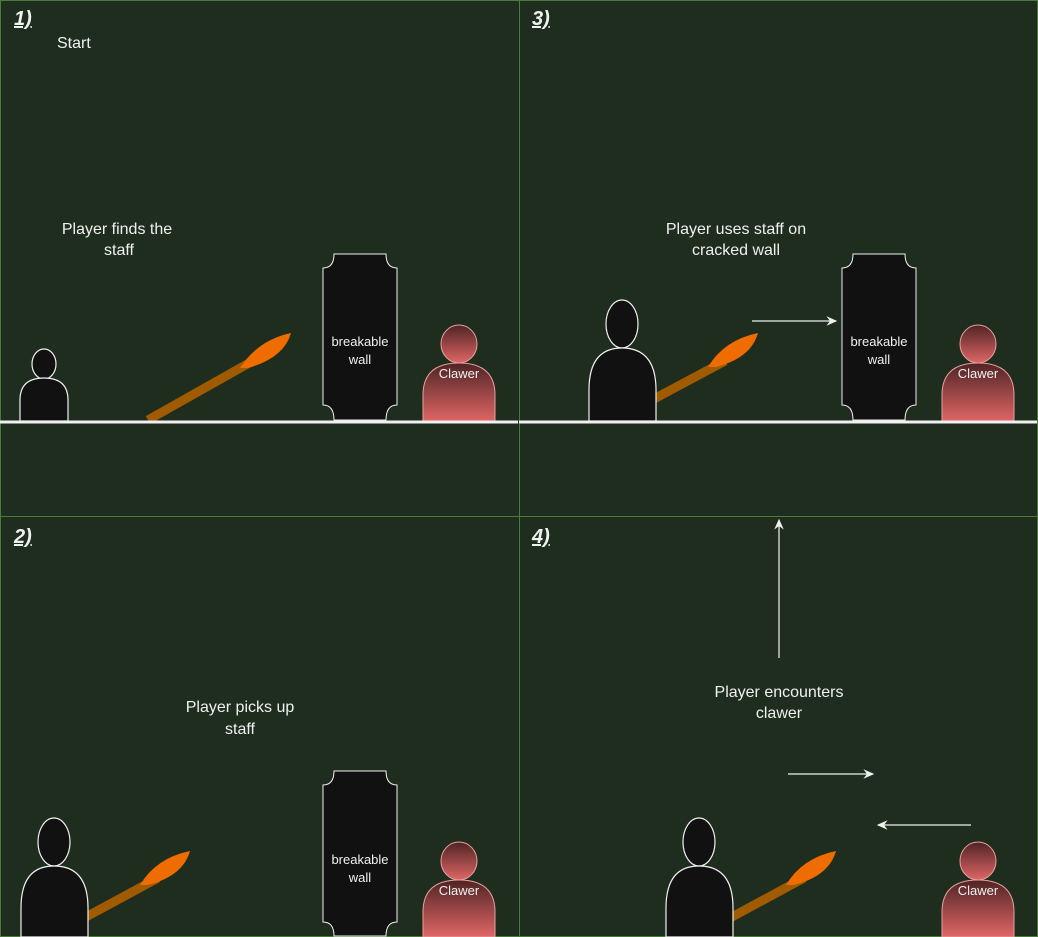  Describe the element at coordinates (736, 250) in the screenshot. I see `panel-caption-line2: cracked wall` at that location.